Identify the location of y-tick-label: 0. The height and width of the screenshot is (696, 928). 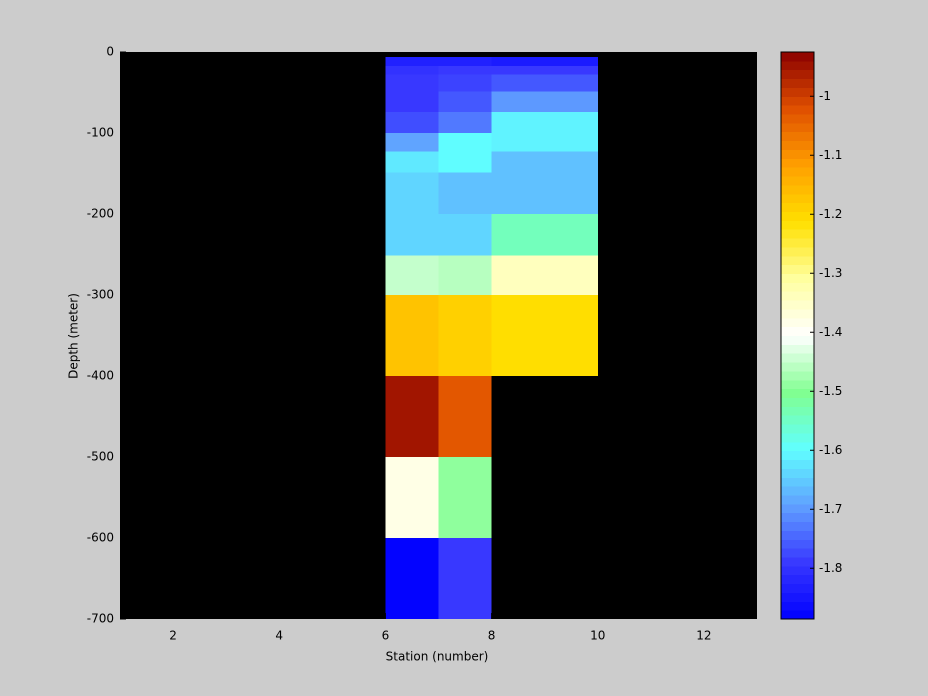
(110, 52).